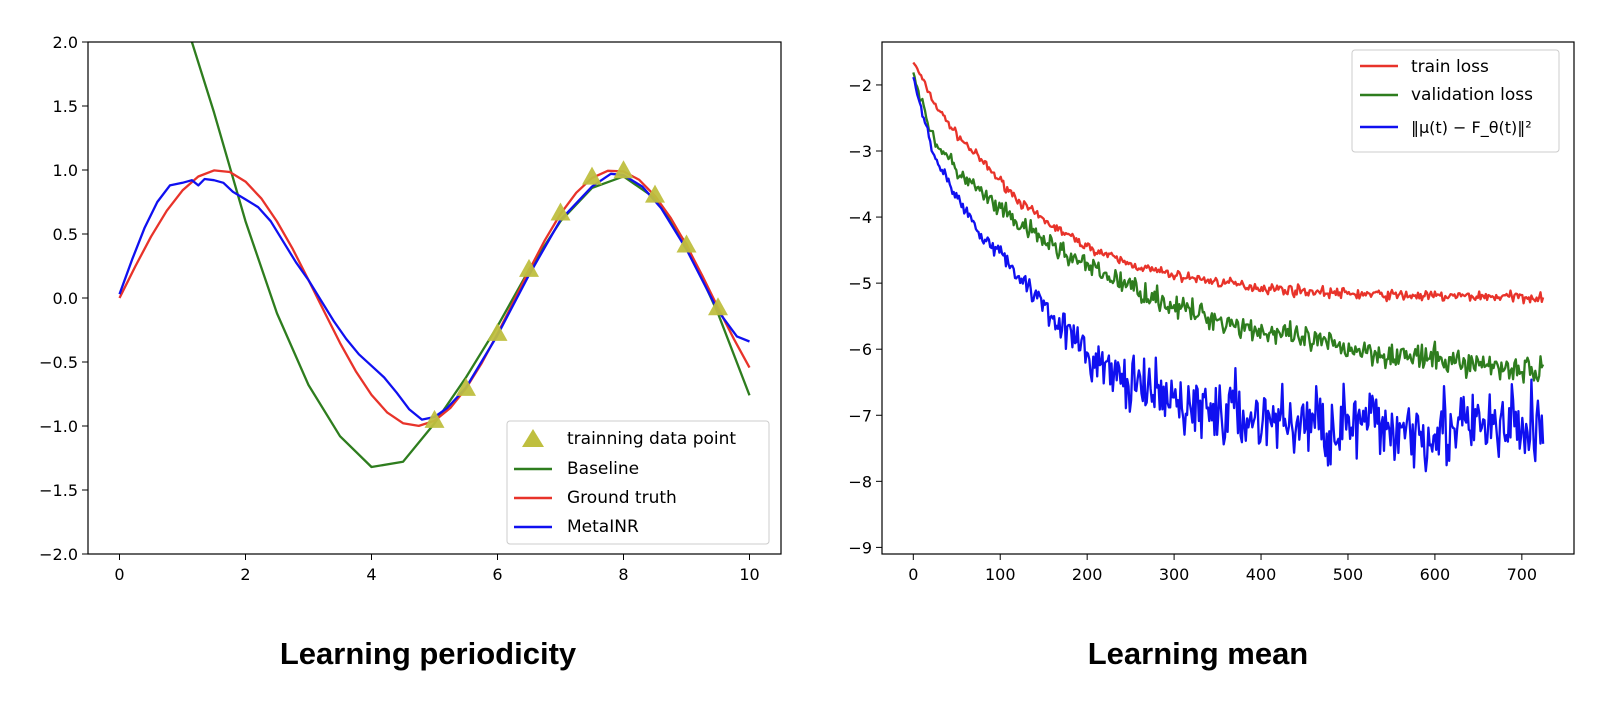 The width and height of the screenshot is (1620, 702). What do you see at coordinates (1450, 67) in the screenshot?
I see `legend-label-train-loss: train loss` at bounding box center [1450, 67].